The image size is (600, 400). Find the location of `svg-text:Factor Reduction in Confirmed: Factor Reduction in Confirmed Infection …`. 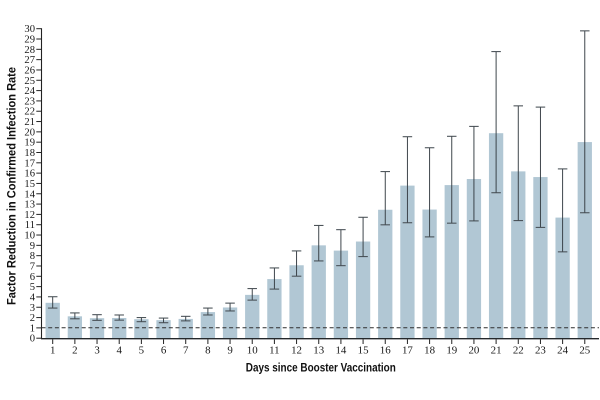

svg-text:Factor Reduction in Confirmed: Factor Reduction in Confirmed Infection … is located at coordinates (11, 186).